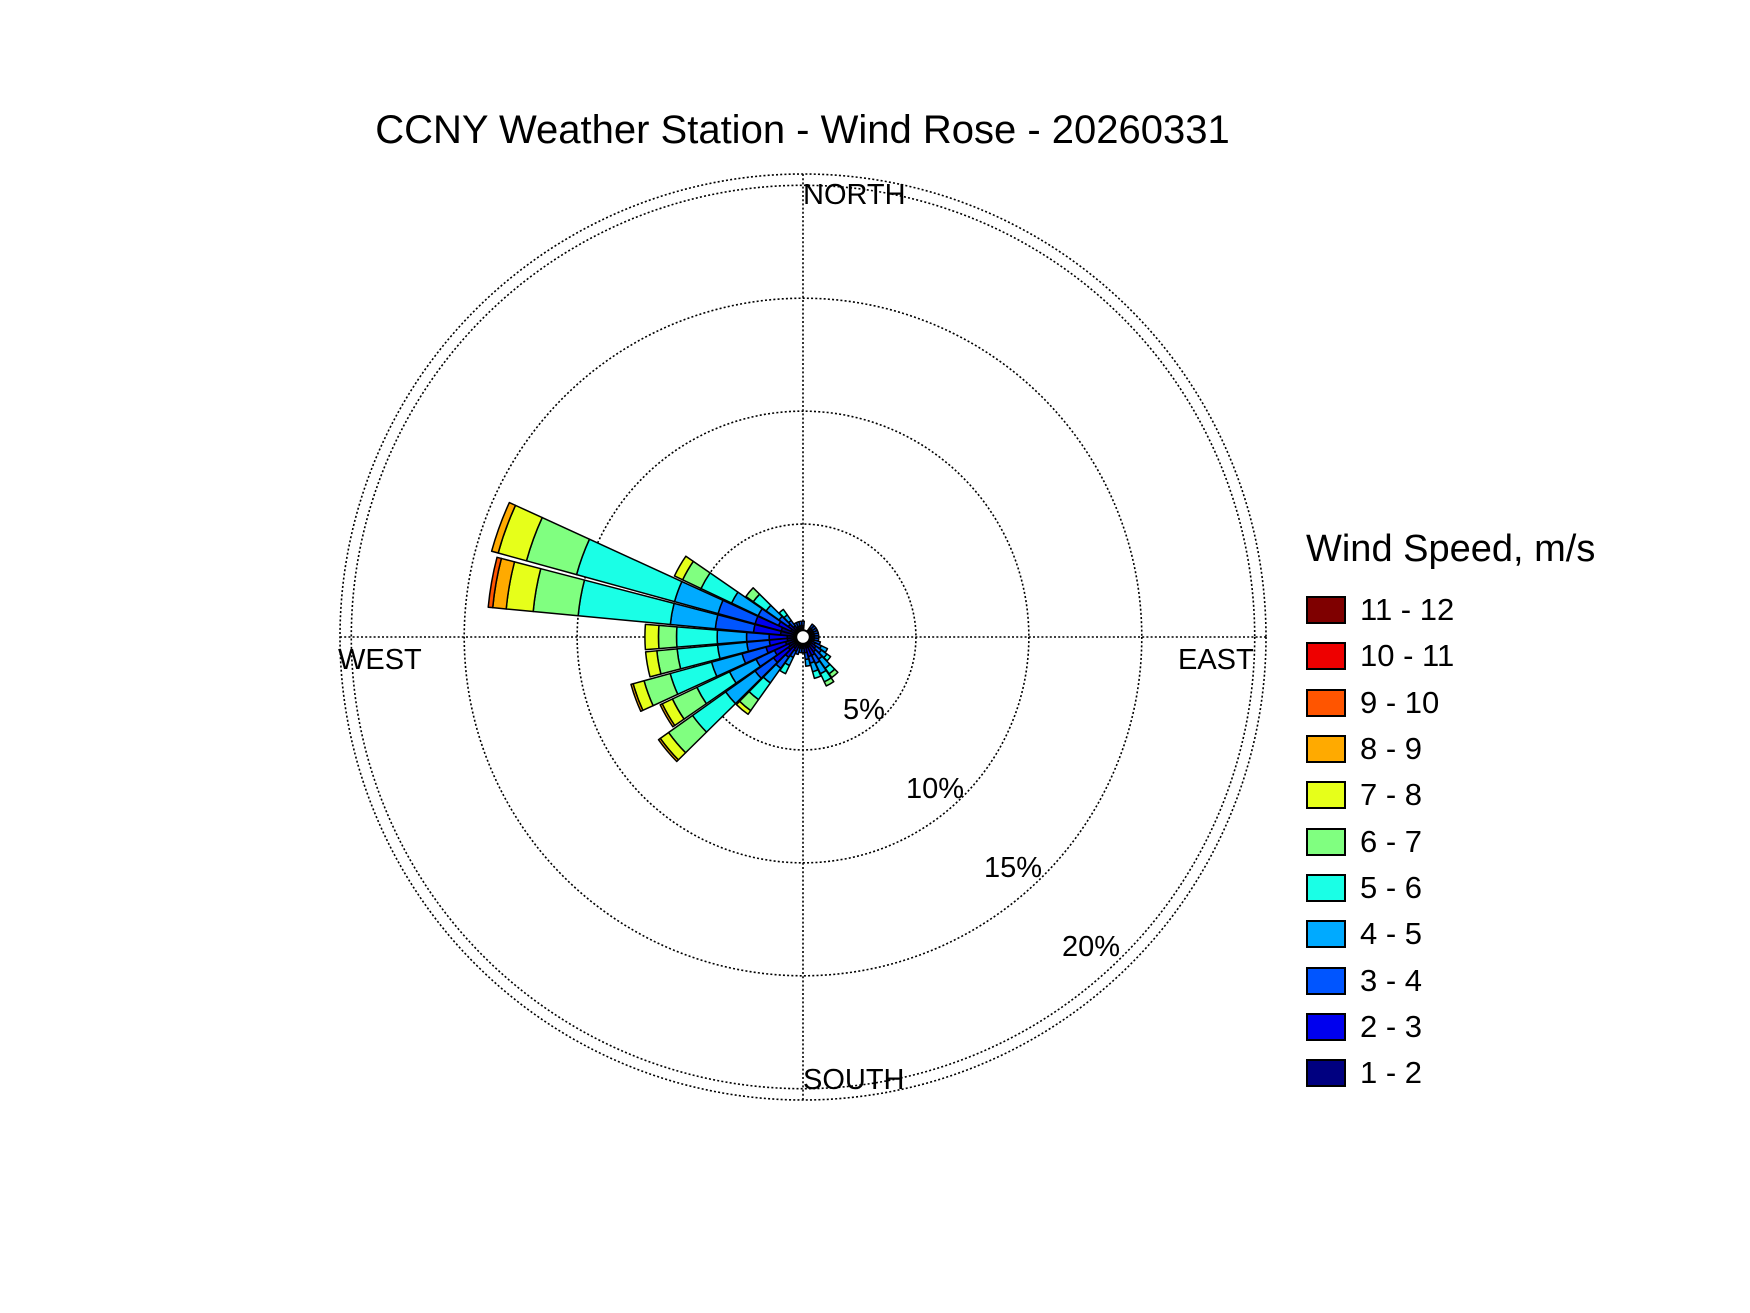 This screenshot has height=1313, width=1750. I want to click on legend-item: 5 - 6, so click(1450, 888).